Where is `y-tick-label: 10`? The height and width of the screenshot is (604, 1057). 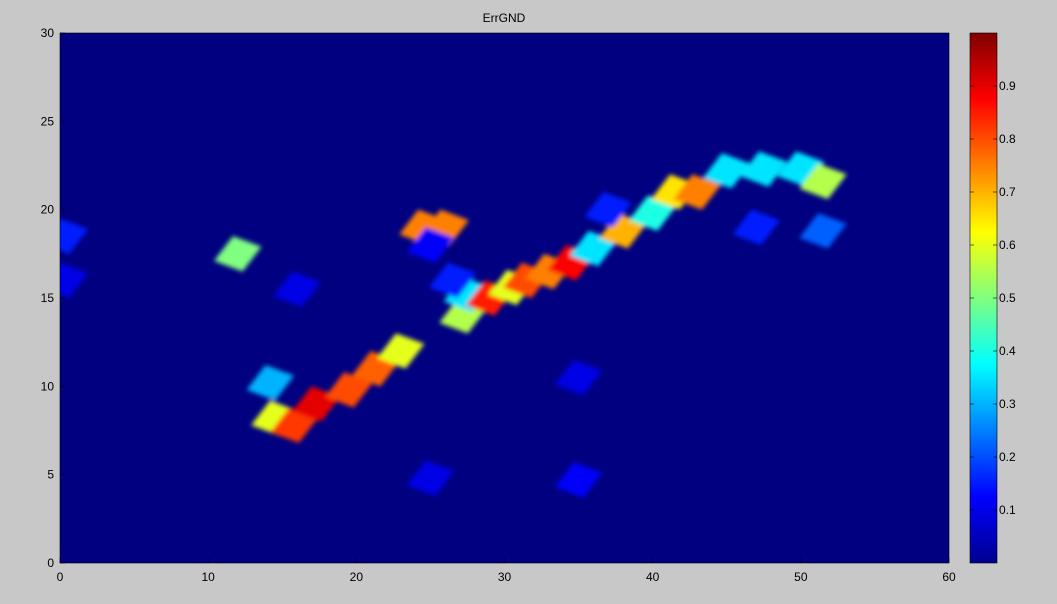 y-tick-label: 10 is located at coordinates (48, 386).